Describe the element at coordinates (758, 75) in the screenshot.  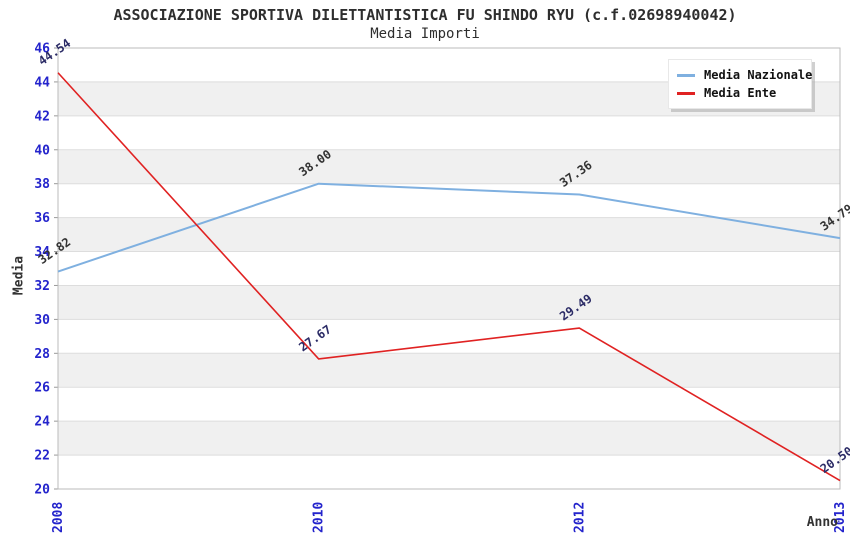
I see `legend-label: Media Nazionale` at that location.